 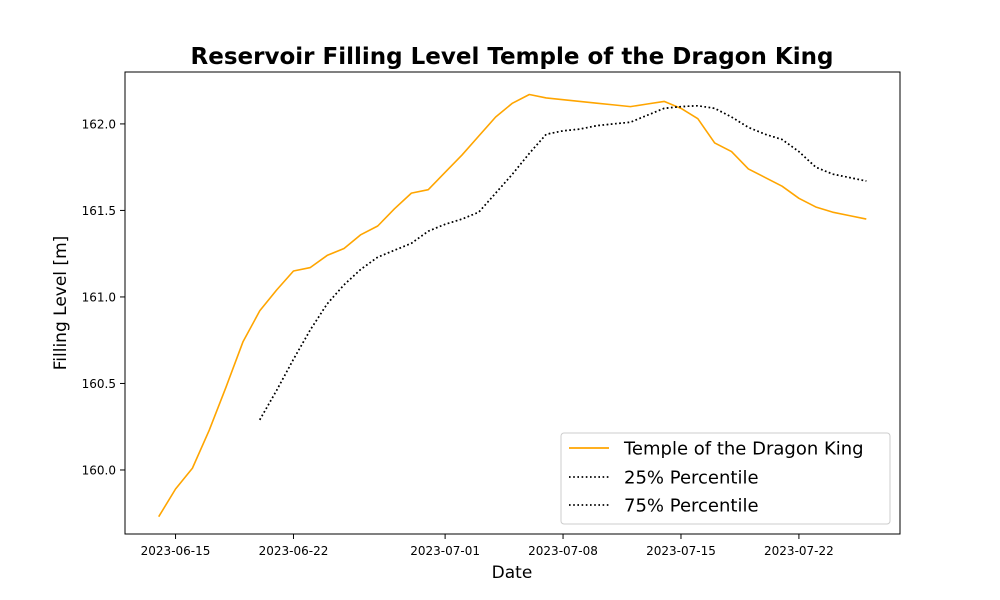 What do you see at coordinates (691, 478) in the screenshot?
I see `legend-label-25-percentile: 25% Percentile` at bounding box center [691, 478].